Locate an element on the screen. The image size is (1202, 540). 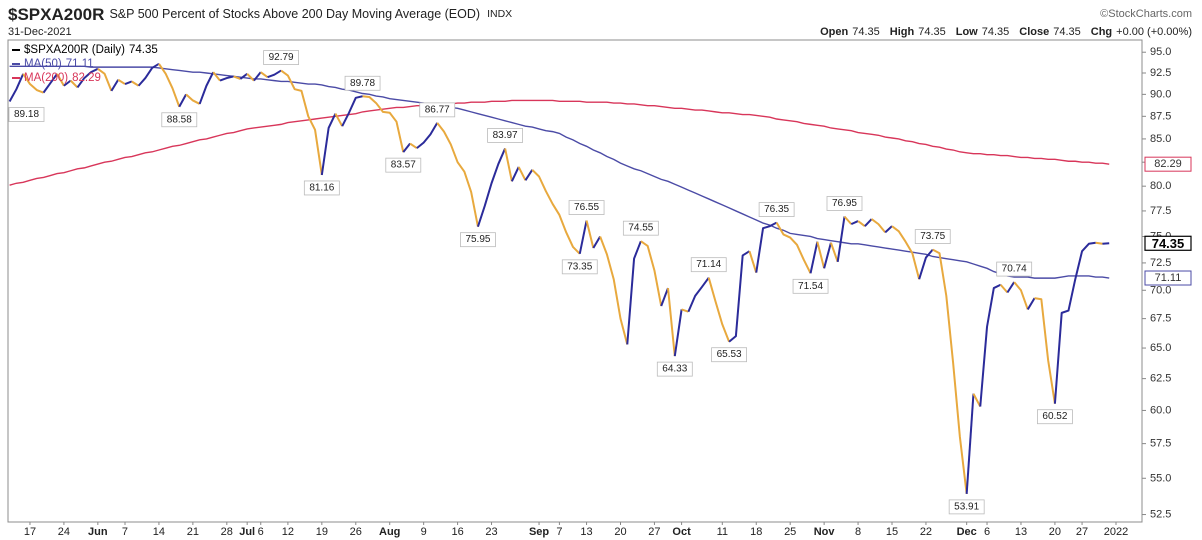
quote-value: +0.00 (+0.00%) is located at coordinates (1154, 32).